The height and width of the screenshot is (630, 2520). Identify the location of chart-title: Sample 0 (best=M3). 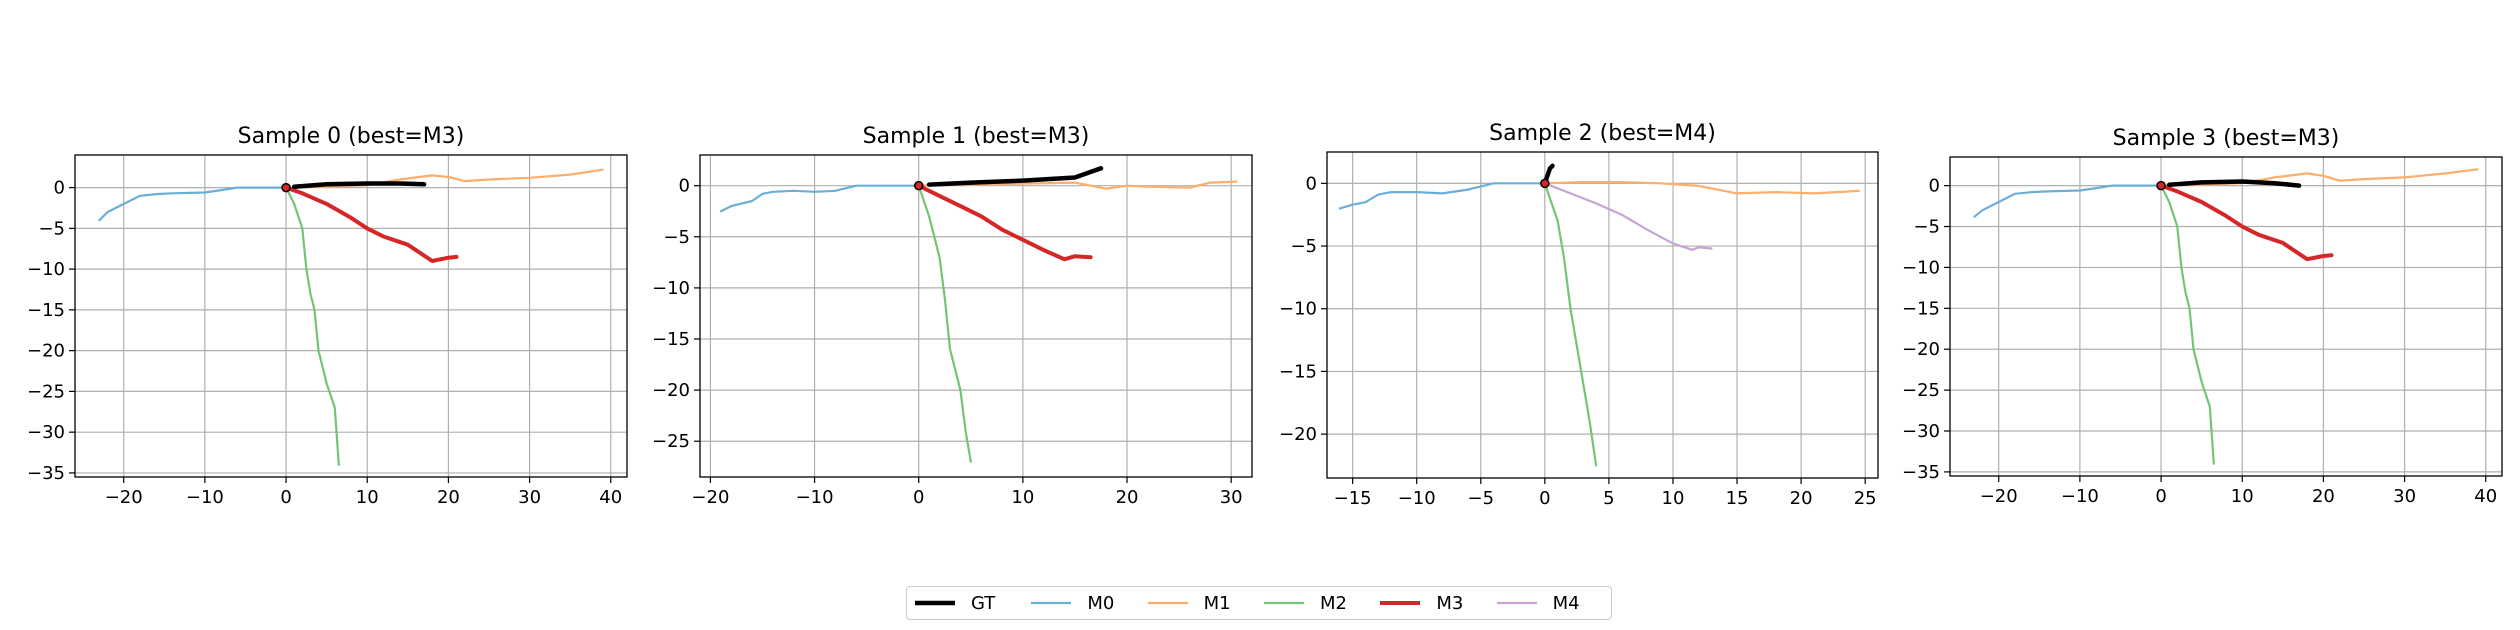
(351, 136).